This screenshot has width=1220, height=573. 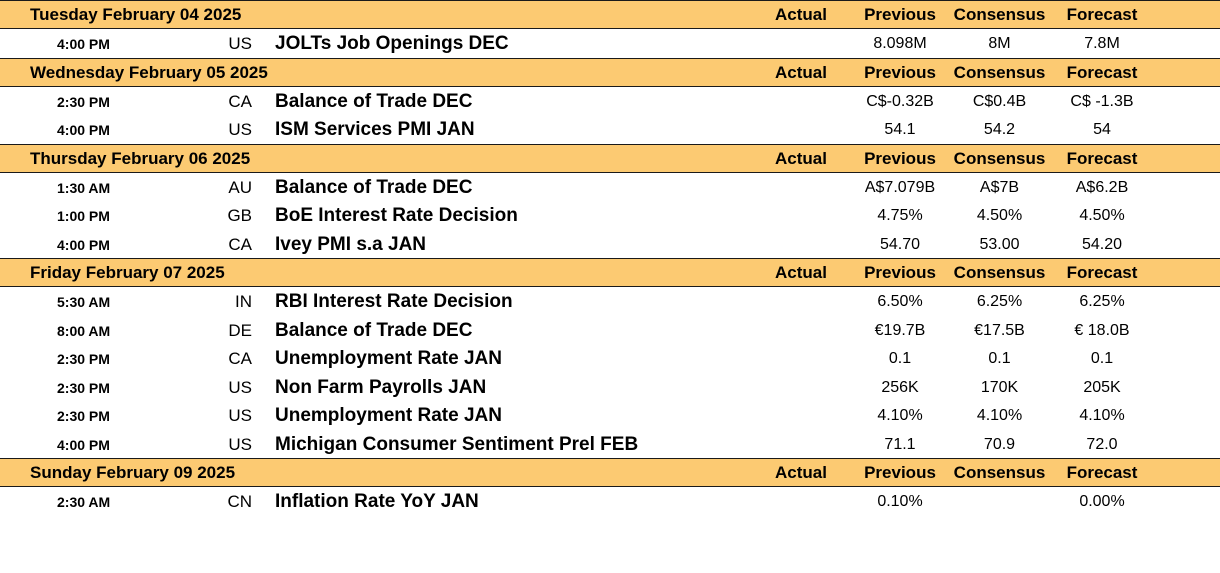 I want to click on event-name: Ivey PMI s.a JAN, so click(x=351, y=244).